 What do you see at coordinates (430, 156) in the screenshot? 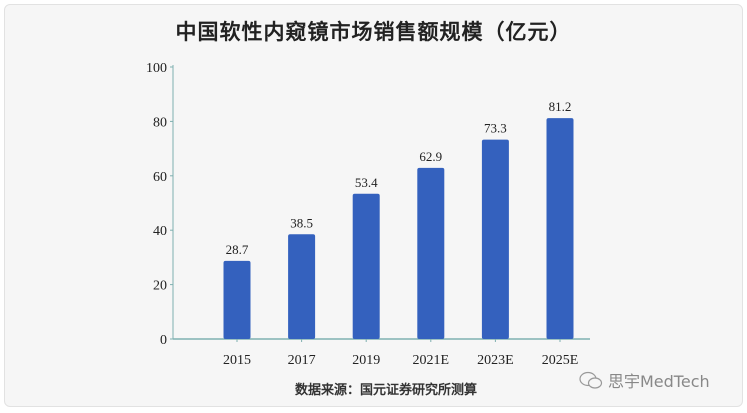
I see `data-label: 62.9` at bounding box center [430, 156].